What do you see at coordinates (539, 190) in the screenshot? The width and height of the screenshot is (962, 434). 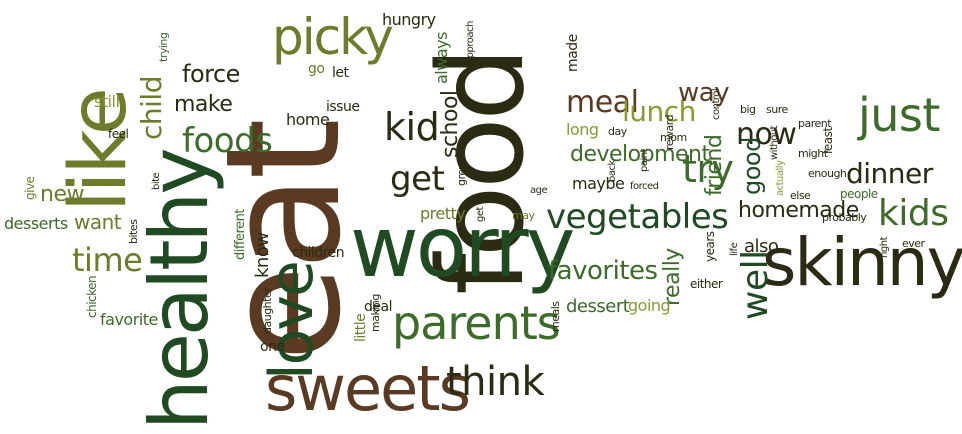 I see `word-age: age` at bounding box center [539, 190].